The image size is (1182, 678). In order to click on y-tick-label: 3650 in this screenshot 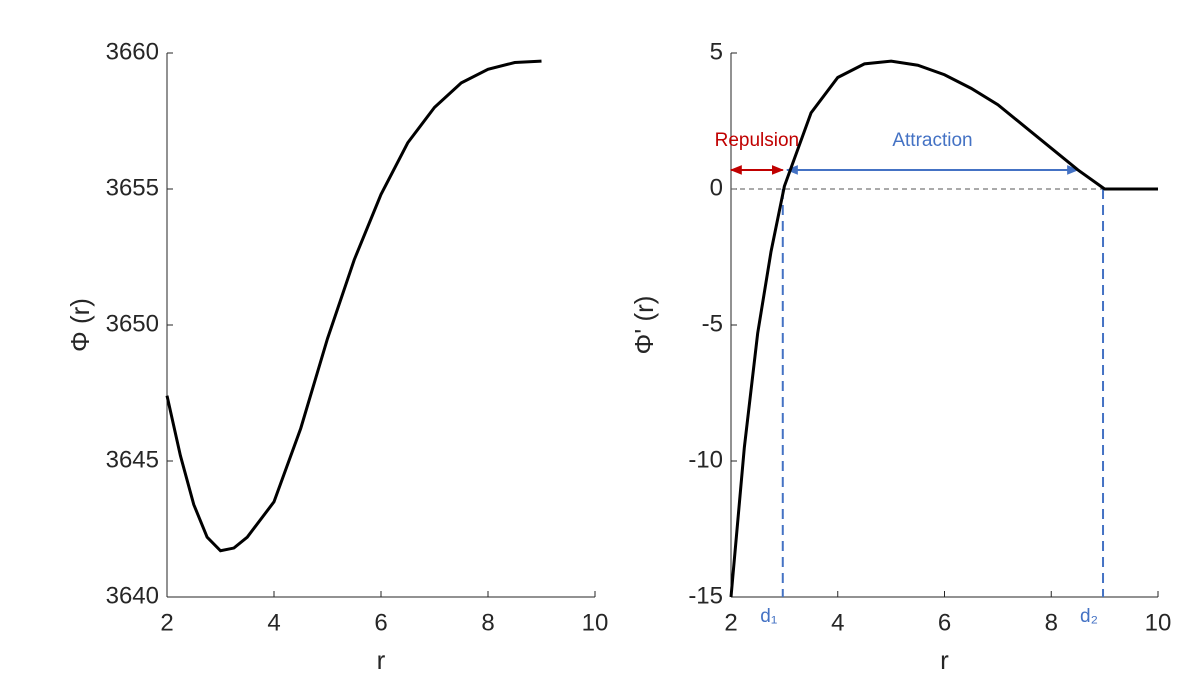, I will do `click(132, 323)`.